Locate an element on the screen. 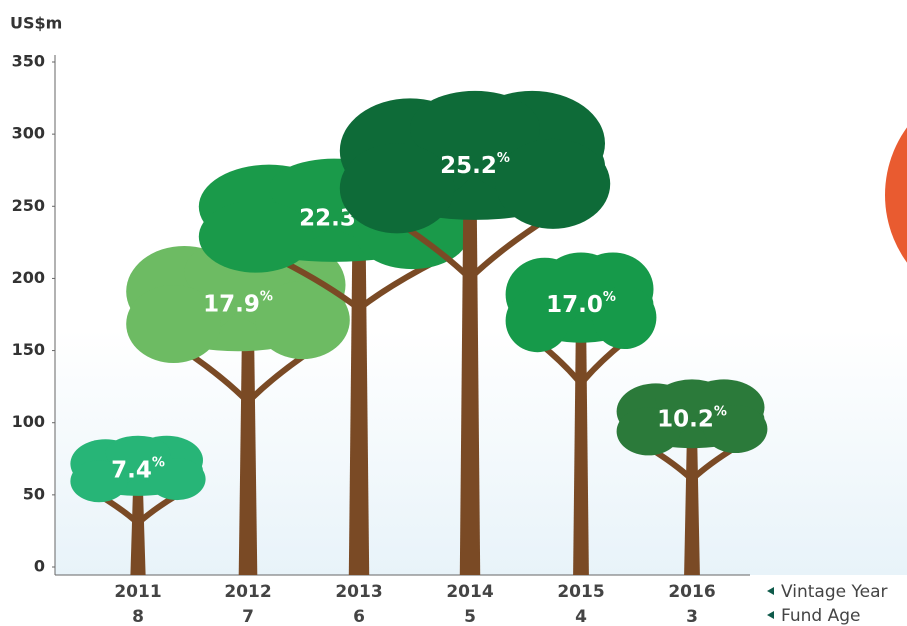 The width and height of the screenshot is (907, 626). y-tick-label: 350 is located at coordinates (28, 61).